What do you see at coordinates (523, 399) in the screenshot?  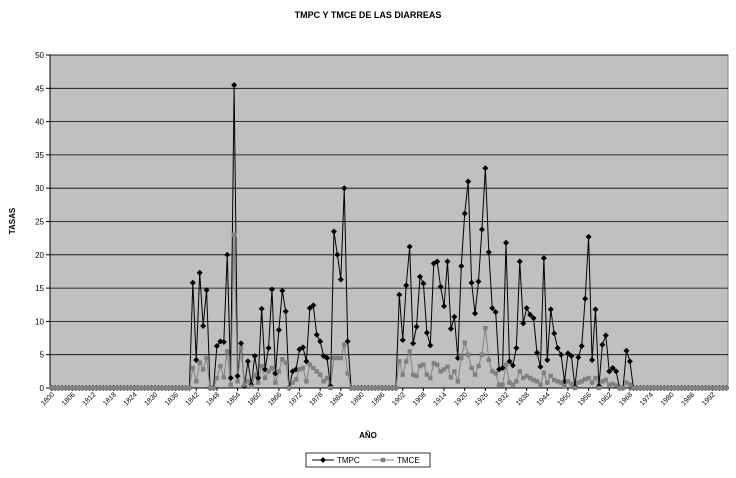 I see `x-tick-label: 1938` at bounding box center [523, 399].